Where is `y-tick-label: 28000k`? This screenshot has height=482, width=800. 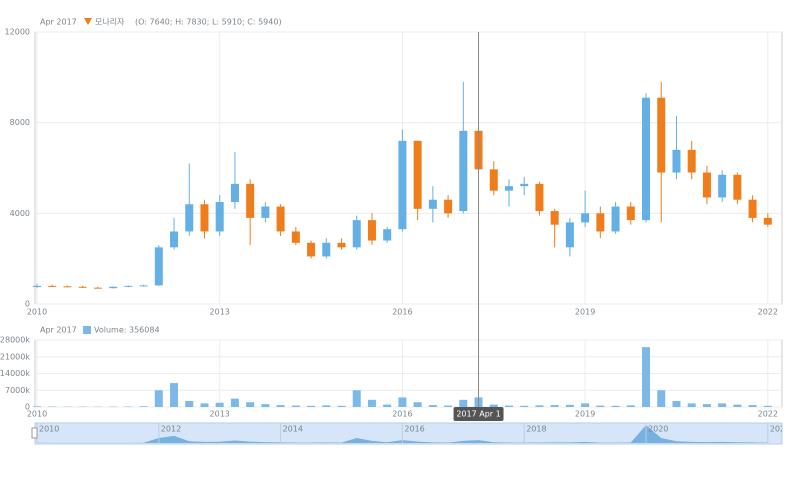
y-tick-label: 28000k is located at coordinates (15, 340).